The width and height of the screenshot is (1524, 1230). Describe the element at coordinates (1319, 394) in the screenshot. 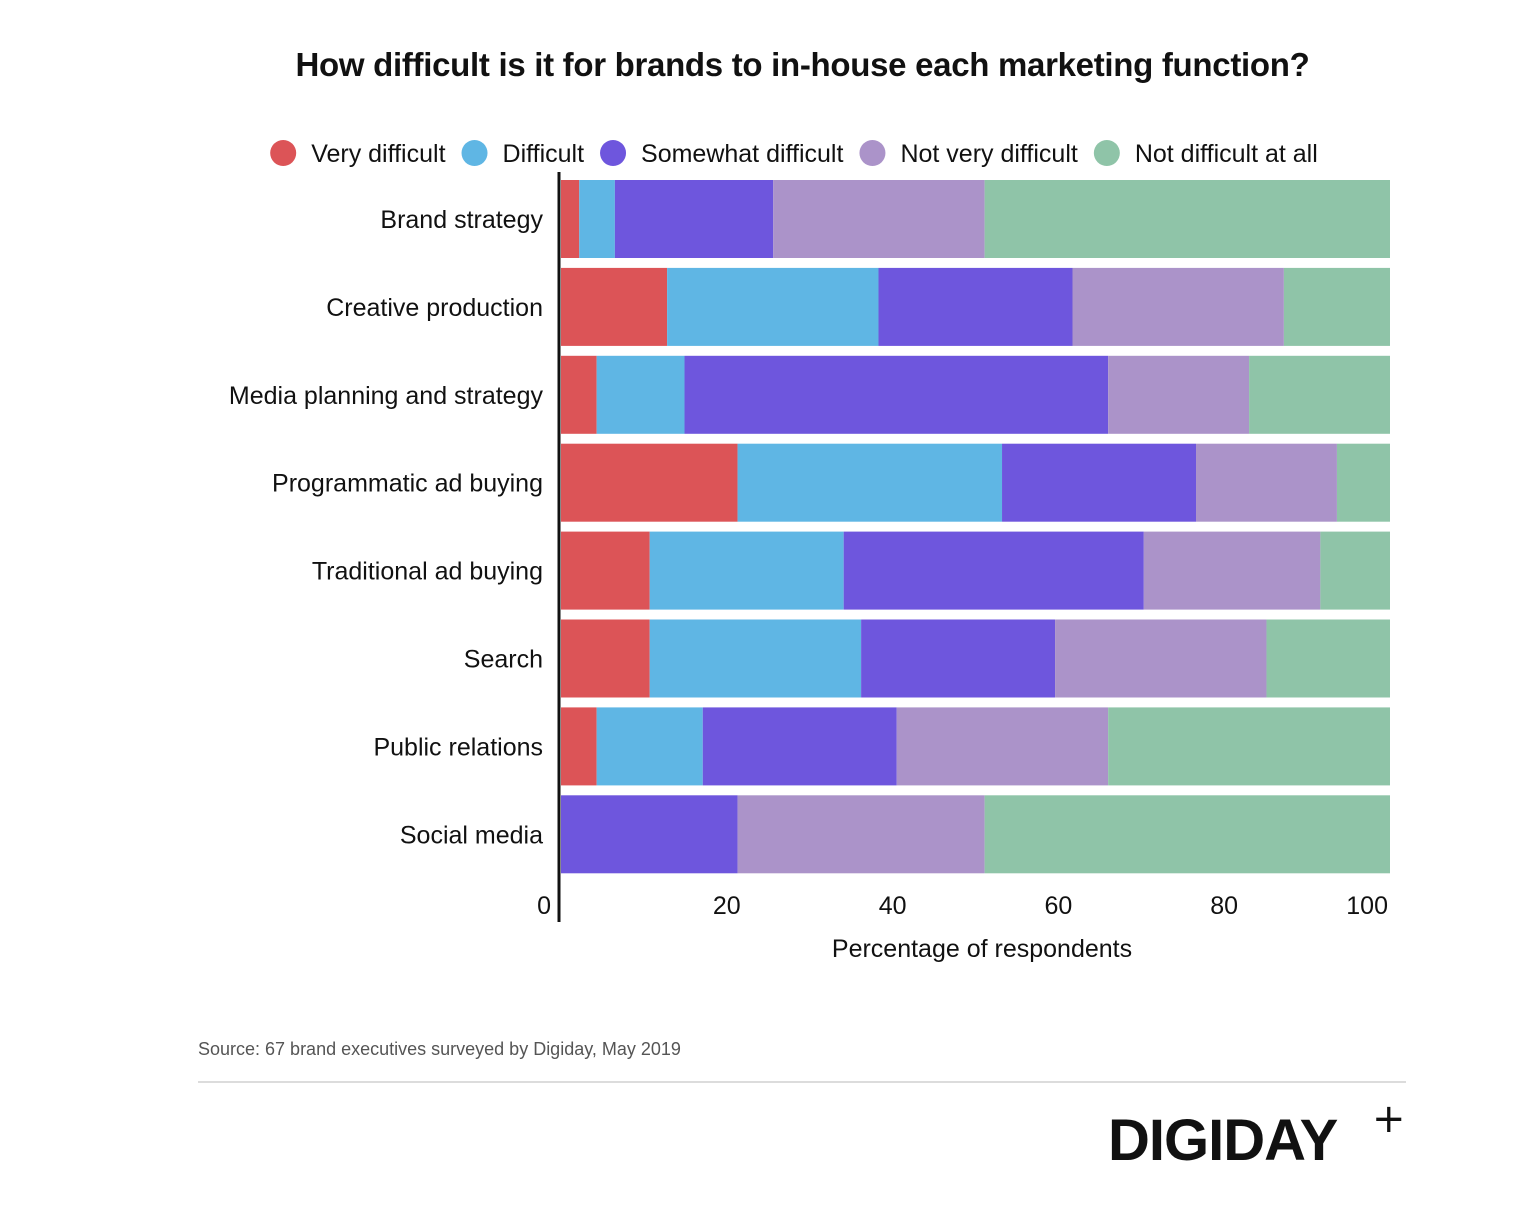

I see `bar-media-planning-and-strategy-not-difficult-at-all` at that location.